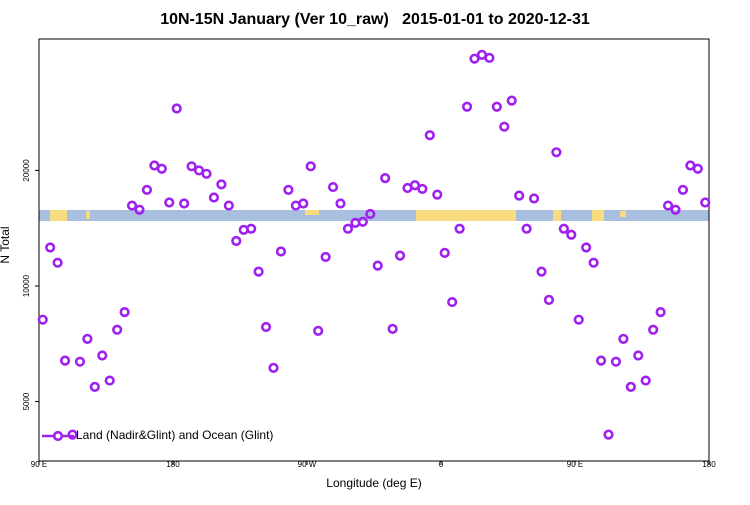 The width and height of the screenshot is (750, 505). Describe the element at coordinates (58, 436) in the screenshot. I see `legend-marker` at that location.